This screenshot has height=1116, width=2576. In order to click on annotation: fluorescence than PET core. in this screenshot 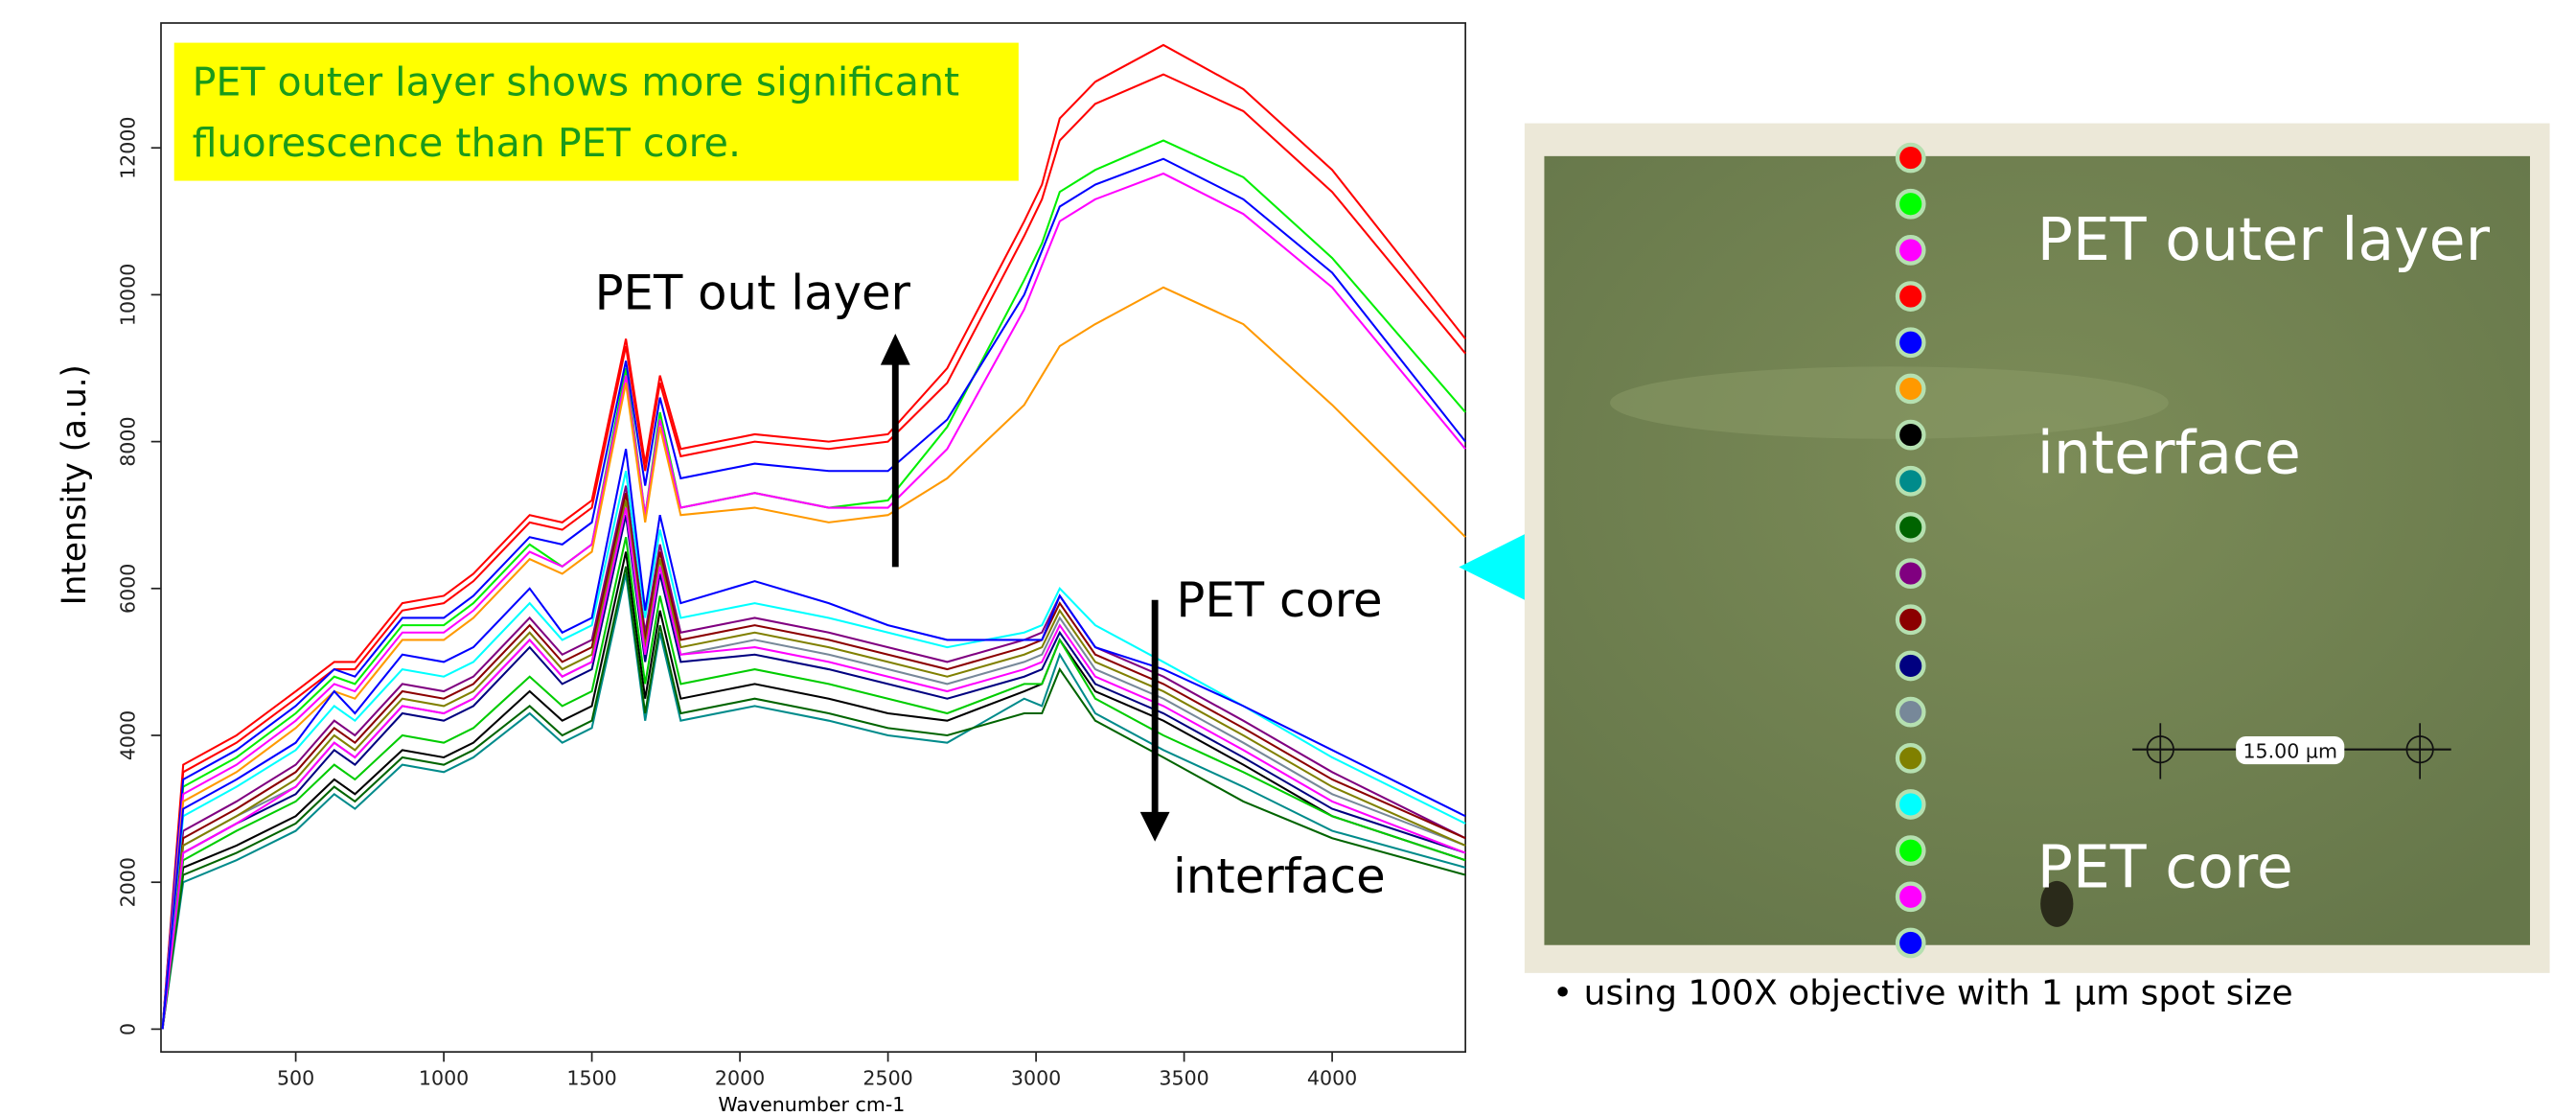, I will do `click(467, 143)`.